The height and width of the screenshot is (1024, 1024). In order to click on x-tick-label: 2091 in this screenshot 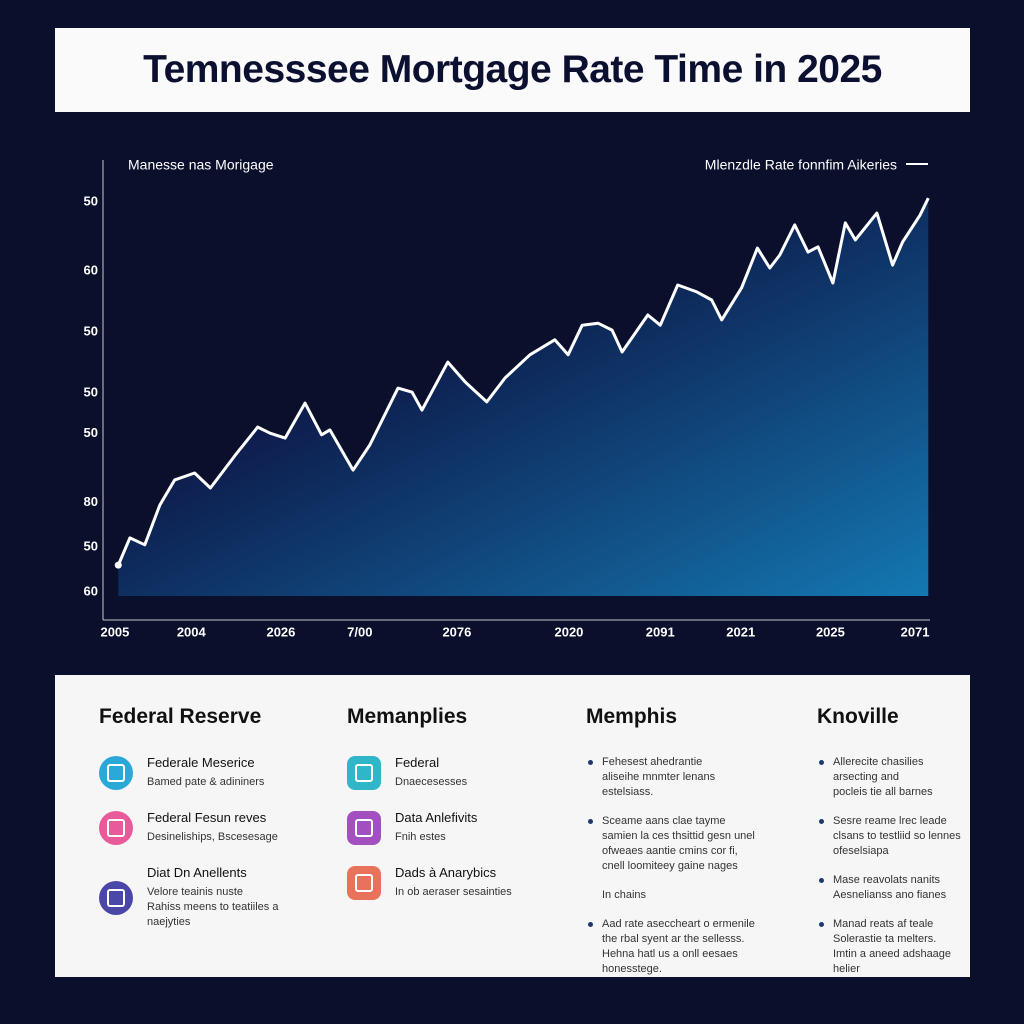, I will do `click(660, 631)`.